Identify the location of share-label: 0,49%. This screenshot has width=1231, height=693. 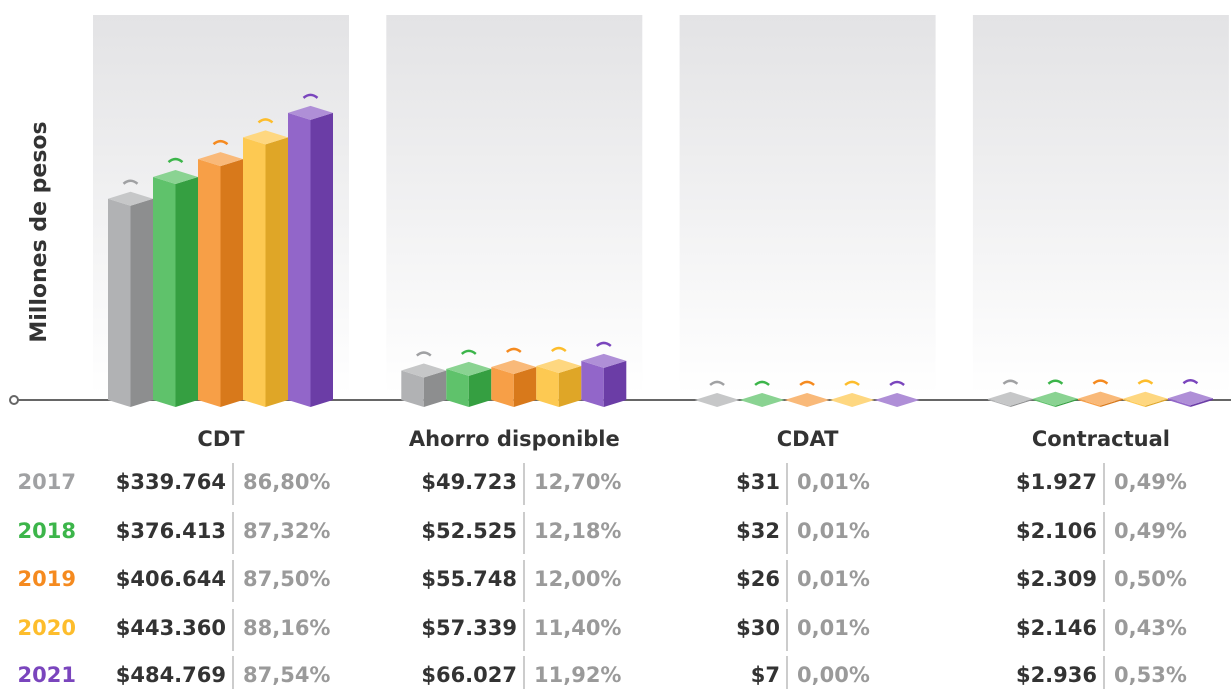
(1150, 531).